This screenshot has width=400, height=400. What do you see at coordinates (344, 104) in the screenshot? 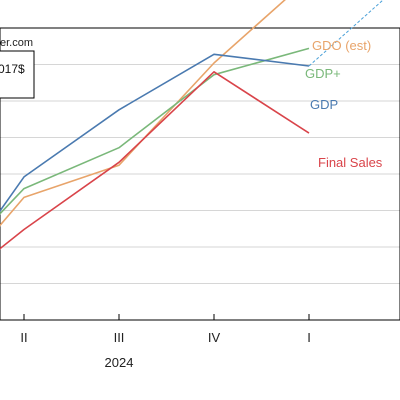
I see `series-labels: GDO (est) GDP+ GDP Final Sales` at bounding box center [344, 104].